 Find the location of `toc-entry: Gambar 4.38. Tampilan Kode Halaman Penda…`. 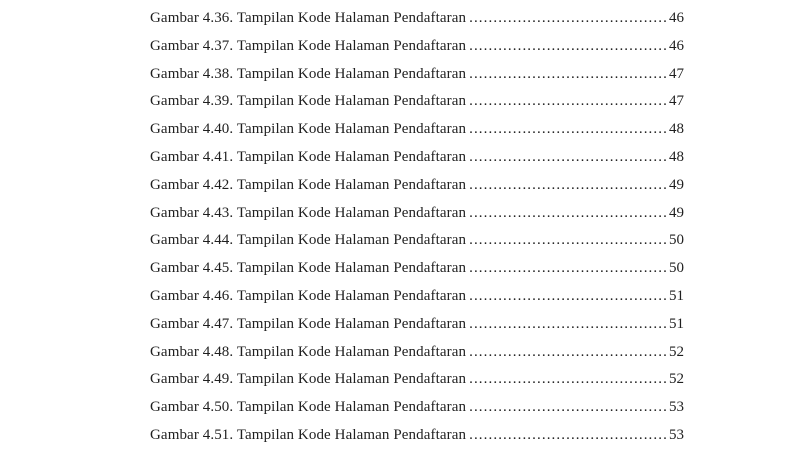

toc-entry: Gambar 4.38. Tampilan Kode Halaman Penda… is located at coordinates (417, 75).